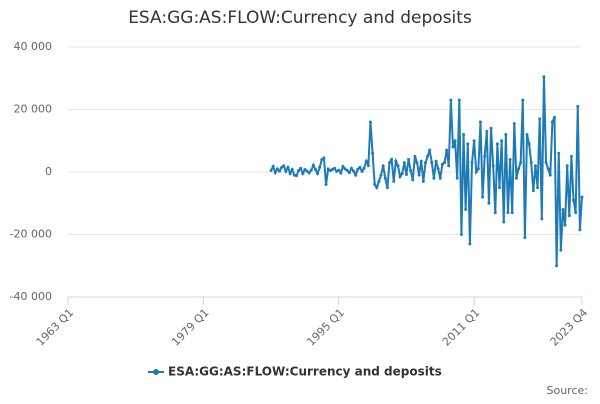  Describe the element at coordinates (33, 46) in the screenshot. I see `y-tick-label: 40 000` at that location.